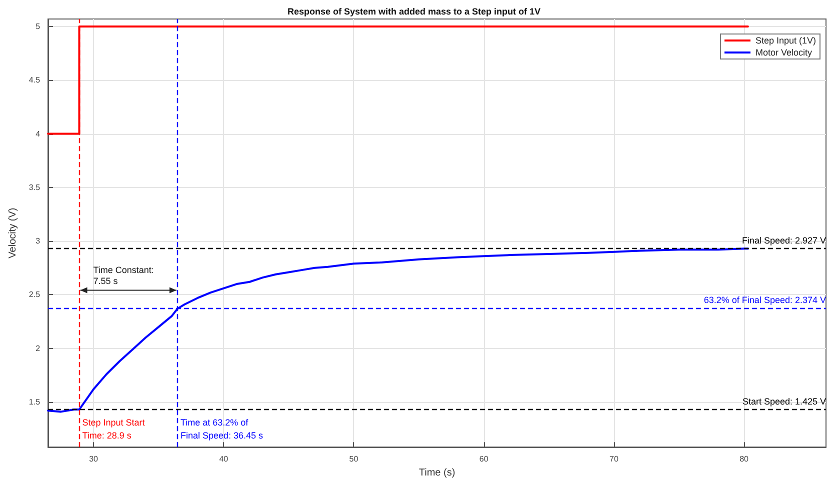 Image resolution: width=828 pixels, height=483 pixels. I want to click on ref-line-label: Start Speed: 1.425 V, so click(784, 401).